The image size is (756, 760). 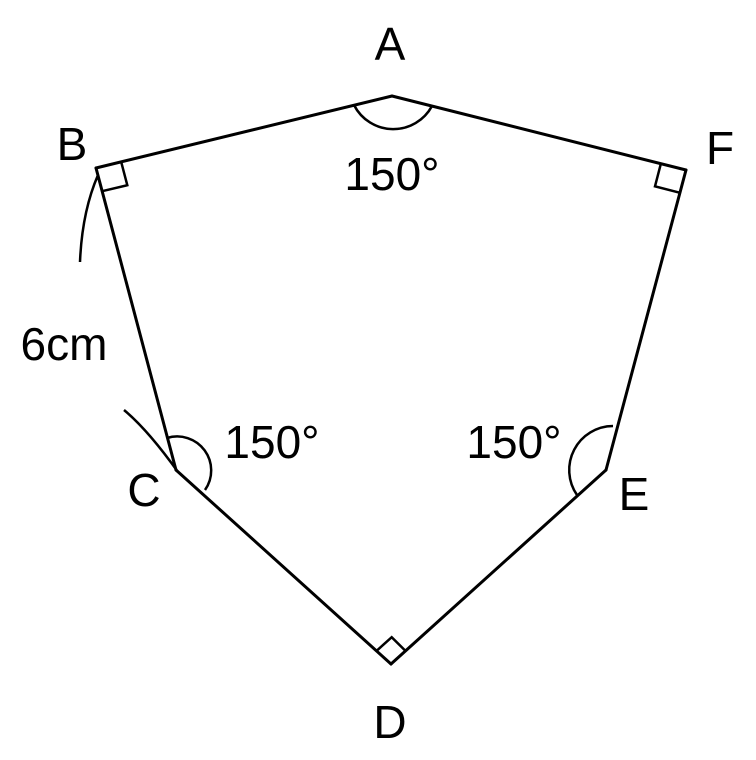 I want to click on vertex-label-e: E, so click(x=634, y=494).